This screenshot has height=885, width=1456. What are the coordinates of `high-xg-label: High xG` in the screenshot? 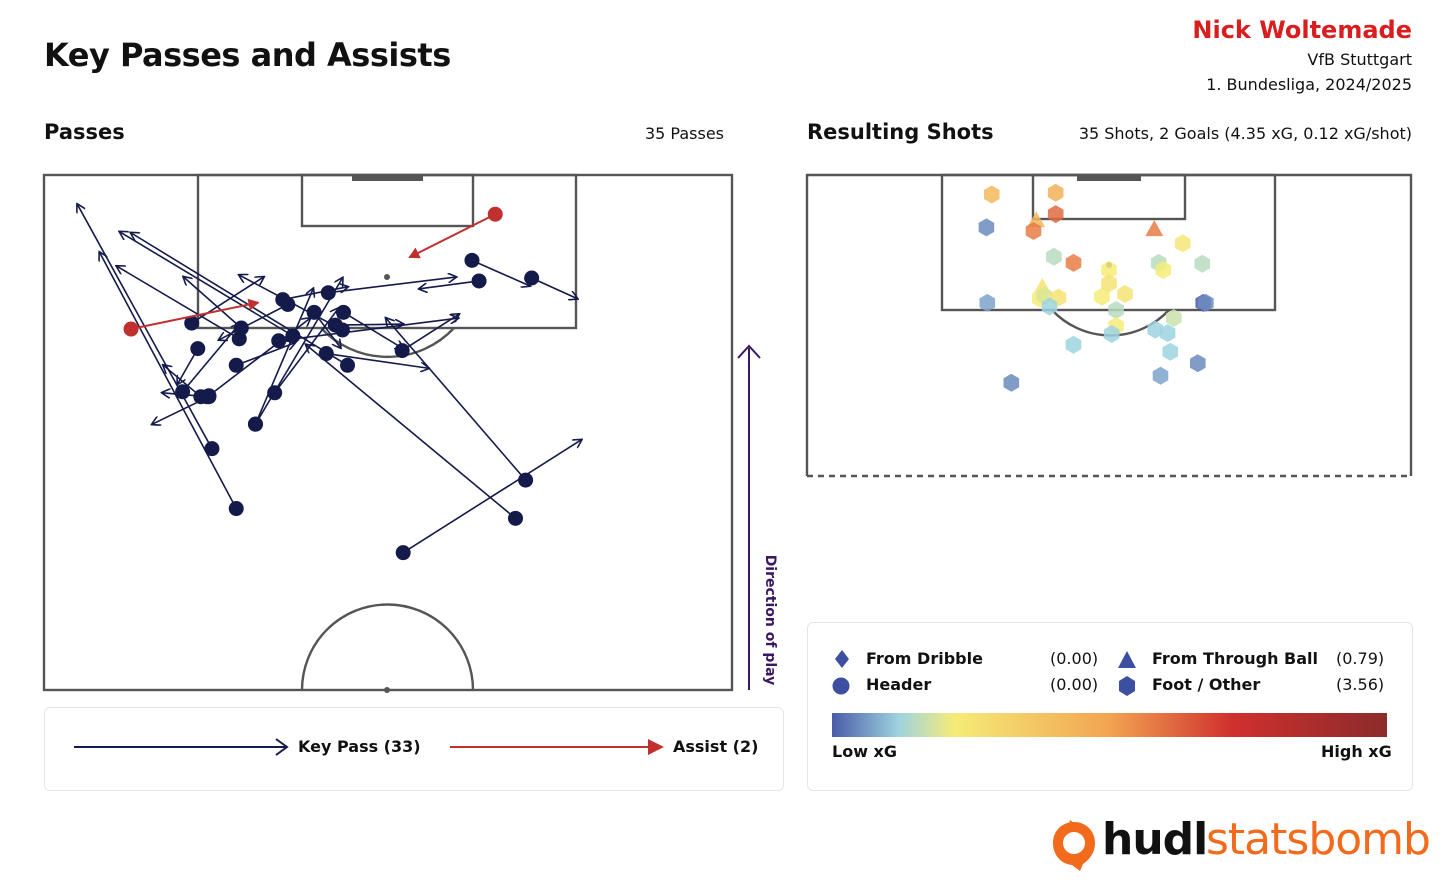 It's located at (1356, 751).